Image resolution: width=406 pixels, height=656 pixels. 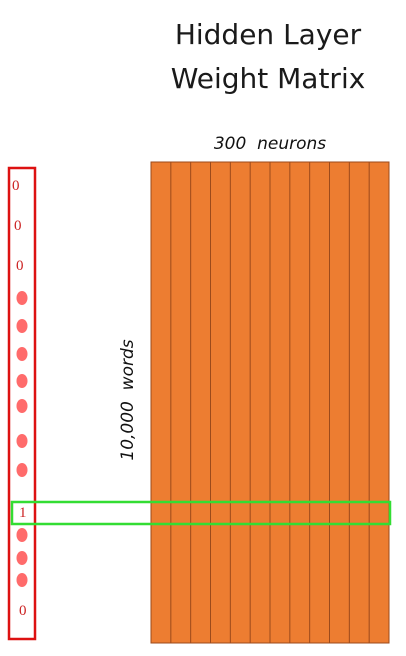 What do you see at coordinates (23, 513) in the screenshot?
I see `vector-hot-value: 1` at bounding box center [23, 513].